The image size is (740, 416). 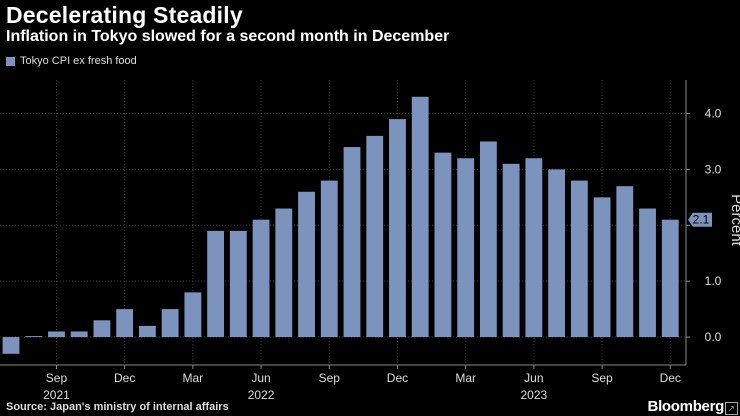 I want to click on y-tick-label: 3.0, so click(x=713, y=169).